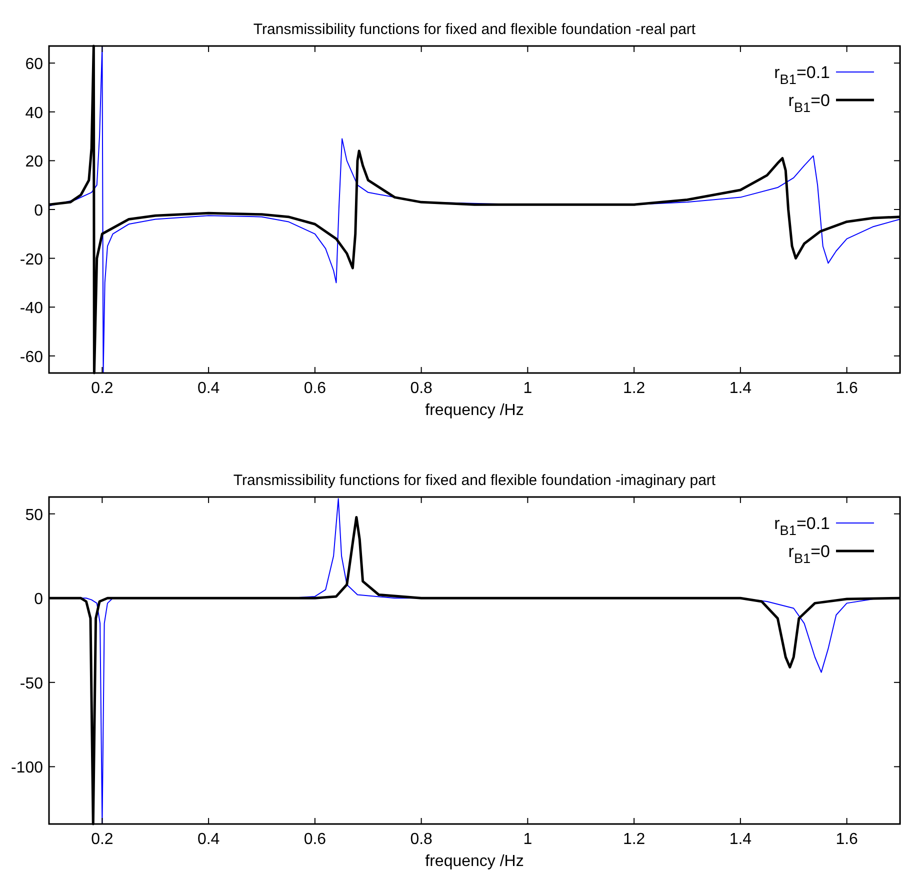 The image size is (901, 884). What do you see at coordinates (34, 65) in the screenshot?
I see `y-tick-label: 60` at bounding box center [34, 65].